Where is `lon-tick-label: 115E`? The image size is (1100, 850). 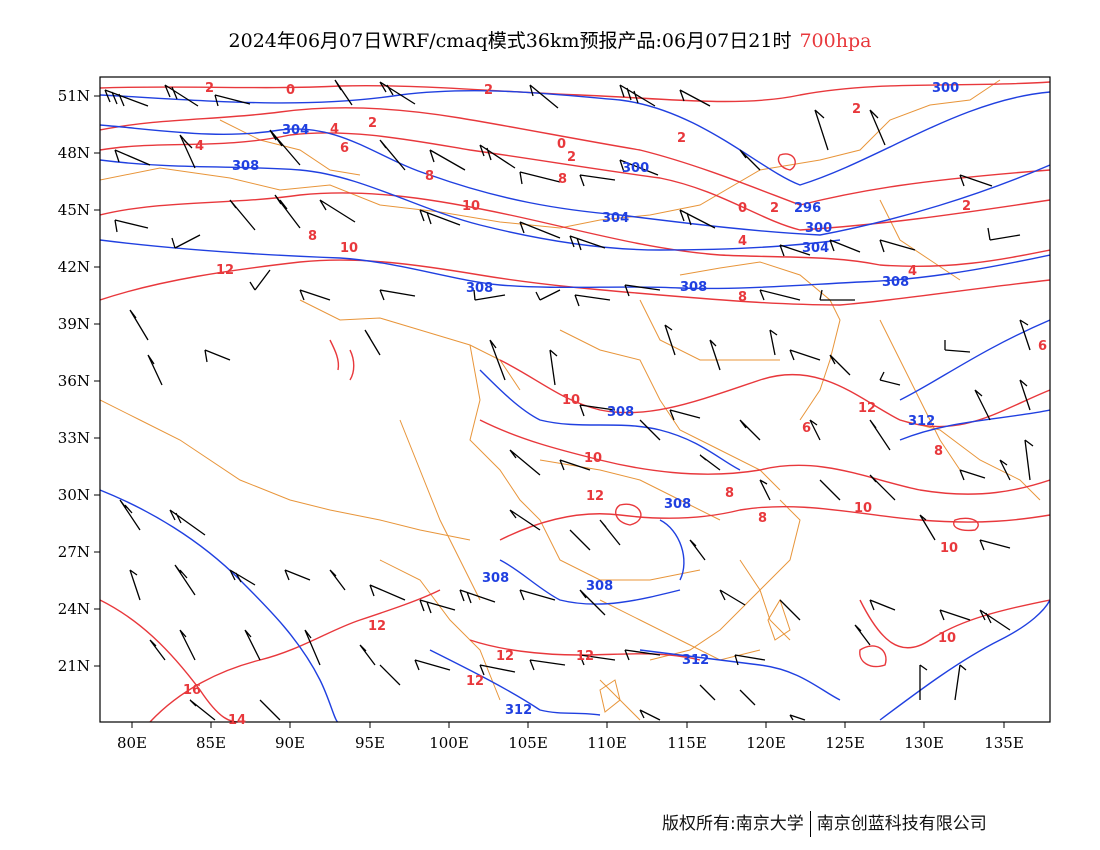
lon-tick-label: 115E is located at coordinates (687, 743).